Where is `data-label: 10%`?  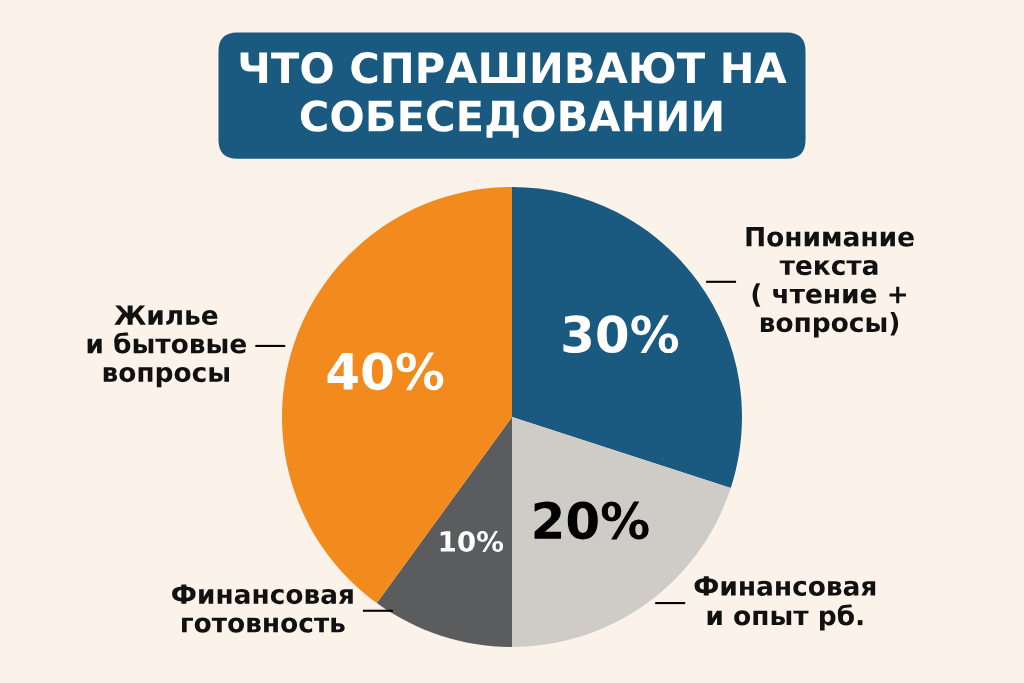 data-label: 10% is located at coordinates (472, 541).